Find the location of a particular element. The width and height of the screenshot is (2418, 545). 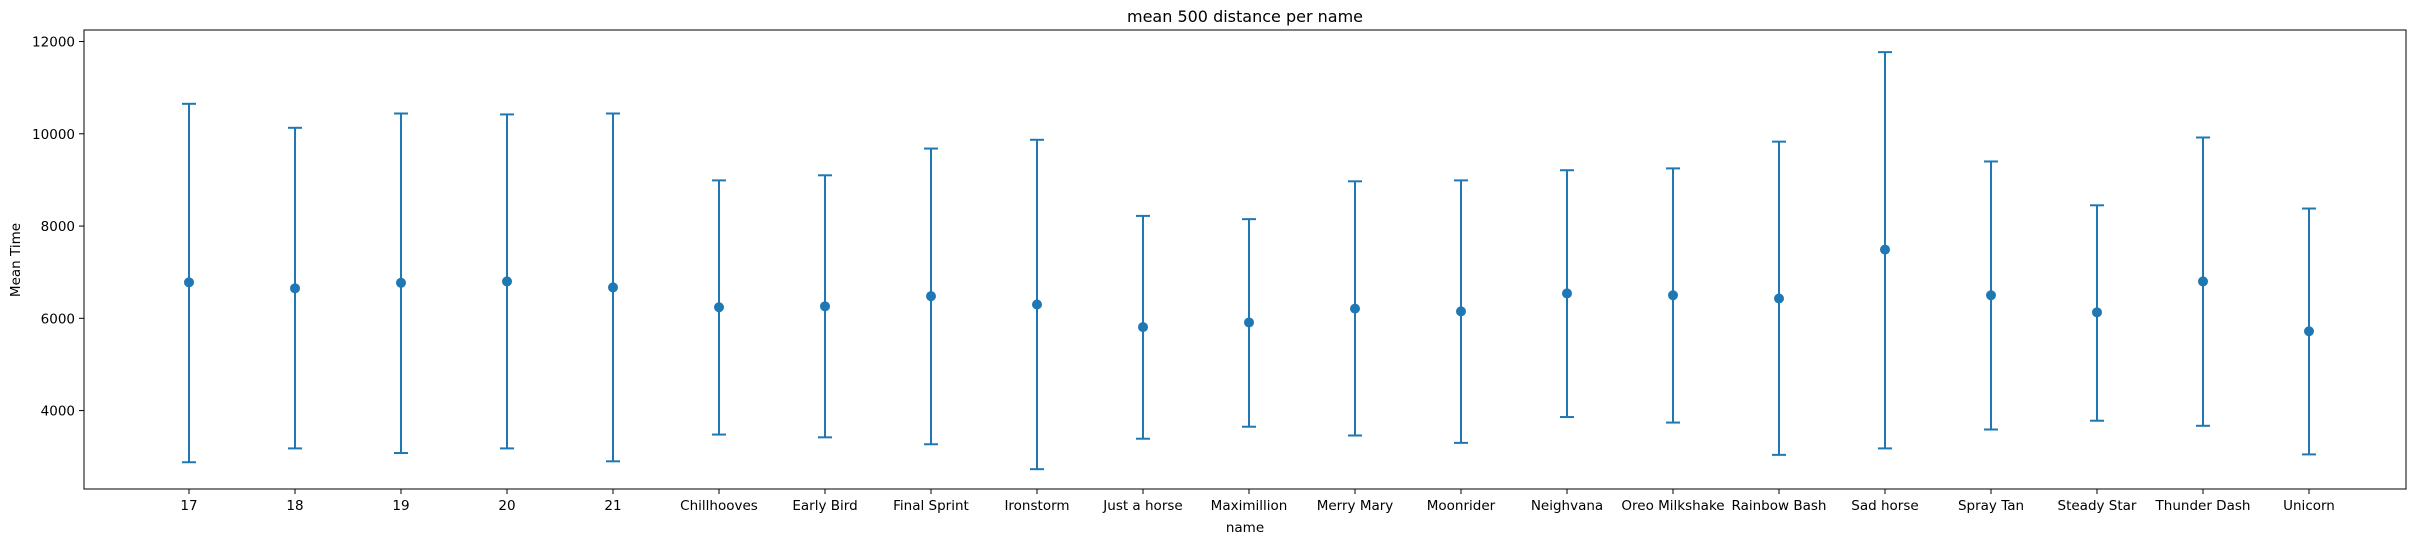

x-tick-label: Thunder Dash is located at coordinates (2203, 506).